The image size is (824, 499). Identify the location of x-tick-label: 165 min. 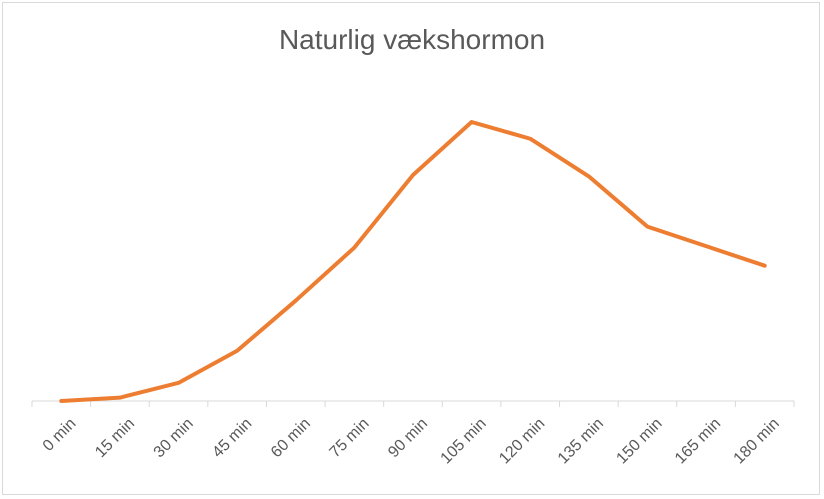
(698, 441).